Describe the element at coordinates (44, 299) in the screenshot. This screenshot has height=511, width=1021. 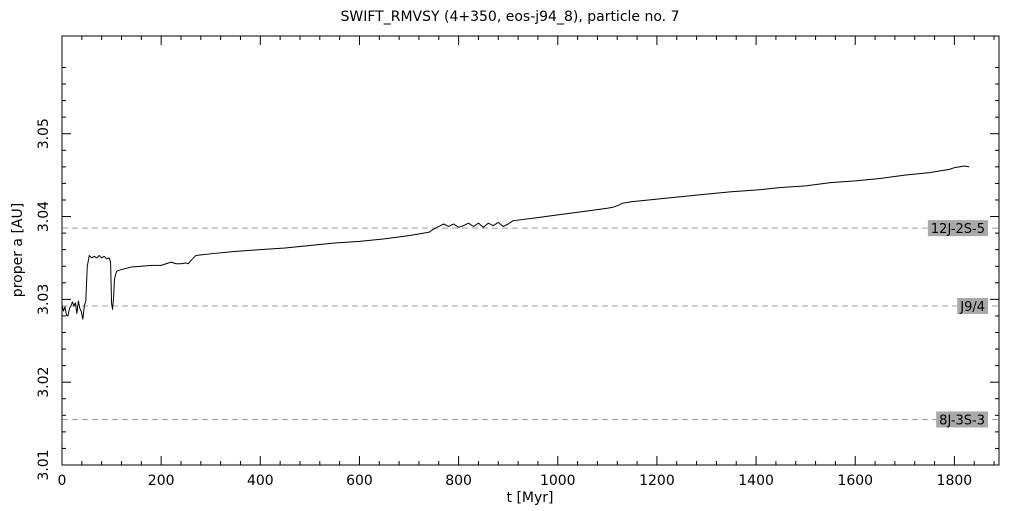
I see `y-tick-label: 3.03` at that location.